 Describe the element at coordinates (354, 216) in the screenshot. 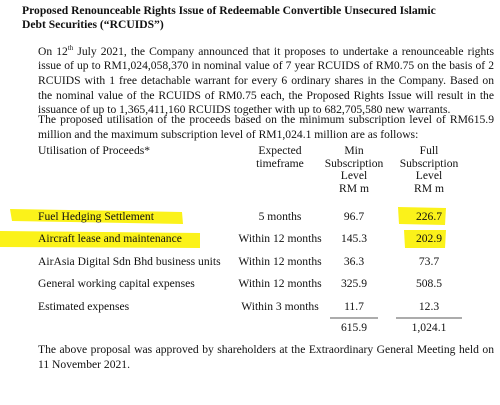

I see `table-cell: 96.7` at that location.